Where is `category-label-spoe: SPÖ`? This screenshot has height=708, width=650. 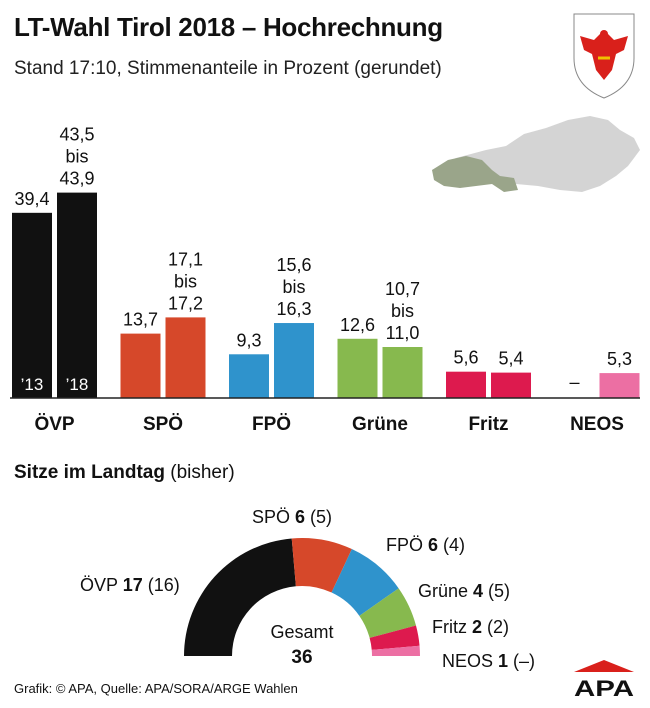
category-label-spoe: SPÖ is located at coordinates (163, 424).